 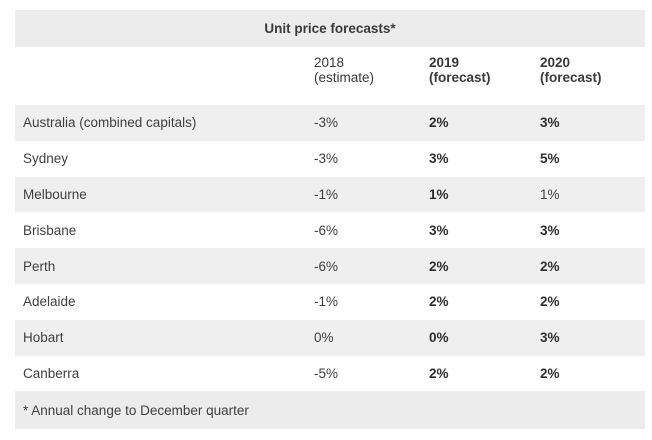 I want to click on row-2020-cell: 1%, so click(x=550, y=194).